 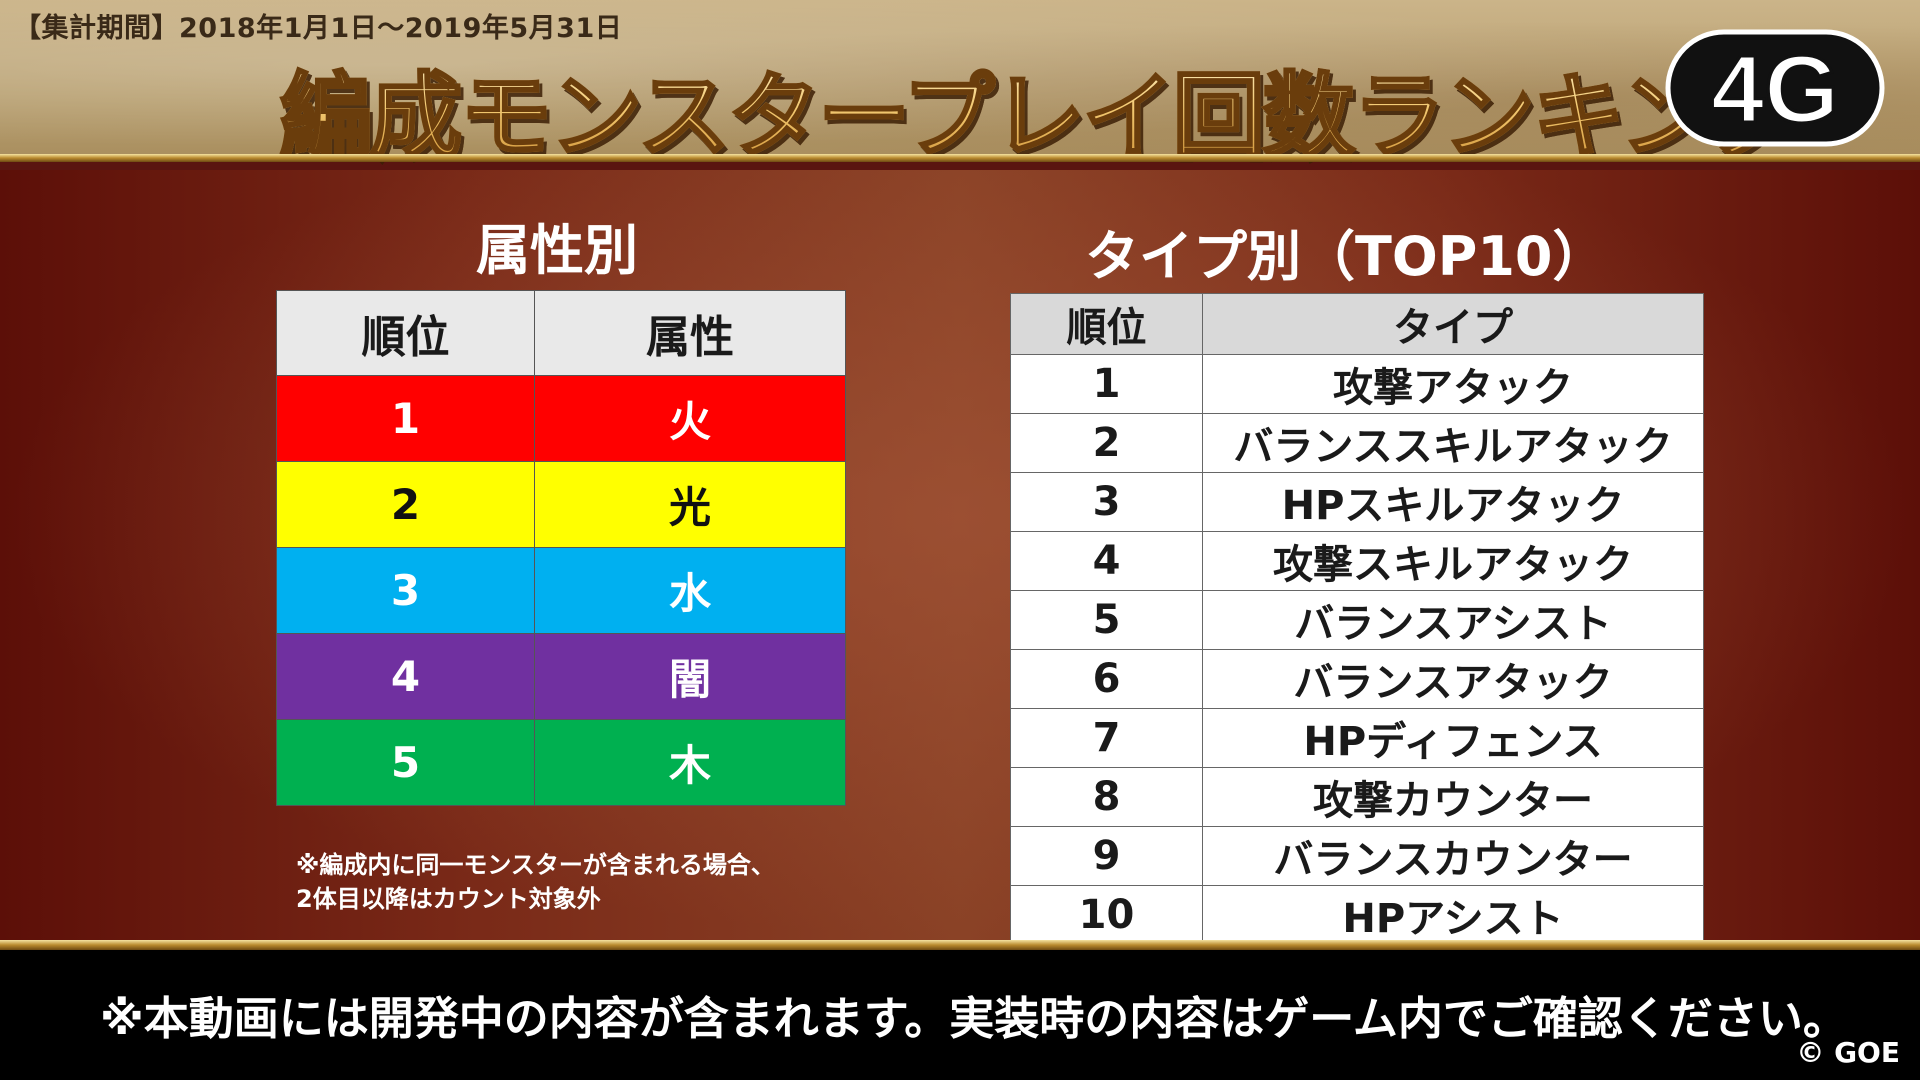 I want to click on table-header-row: 順位 タイプ, so click(x=1357, y=324).